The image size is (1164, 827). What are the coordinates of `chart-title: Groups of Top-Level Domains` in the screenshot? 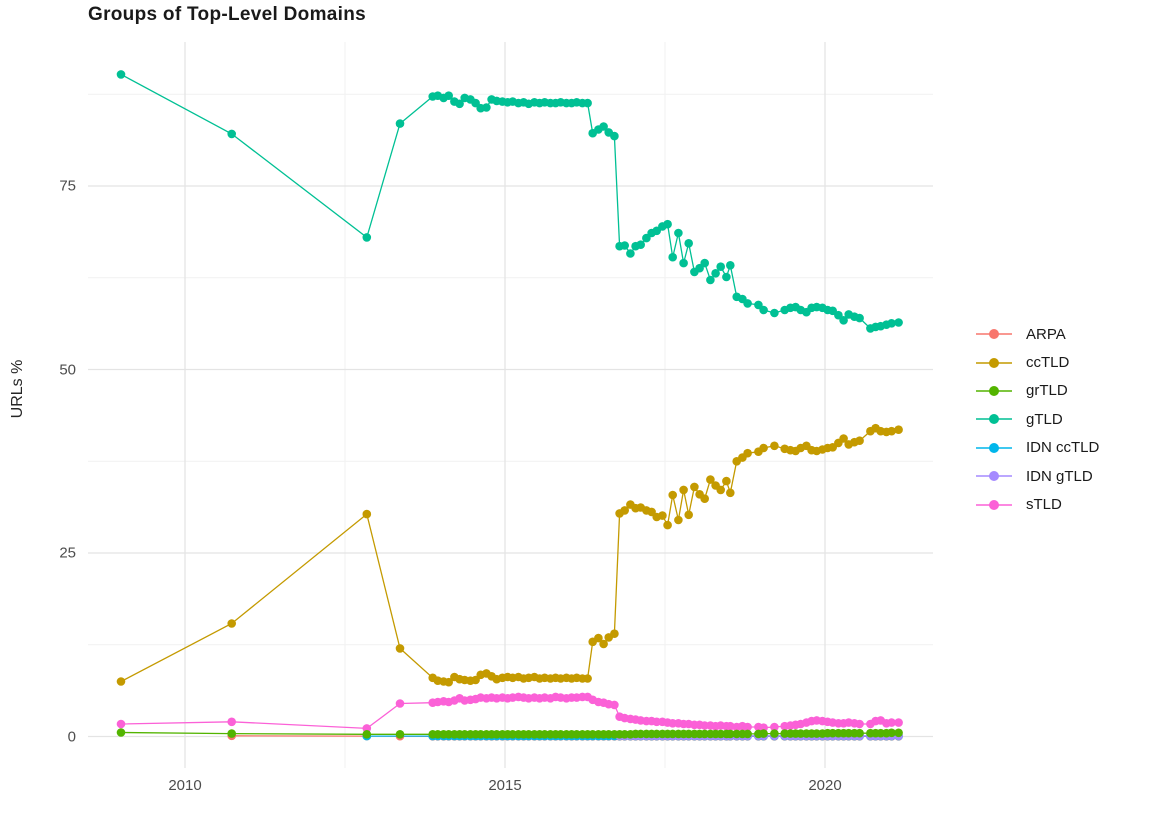 It's located at (227, 14).